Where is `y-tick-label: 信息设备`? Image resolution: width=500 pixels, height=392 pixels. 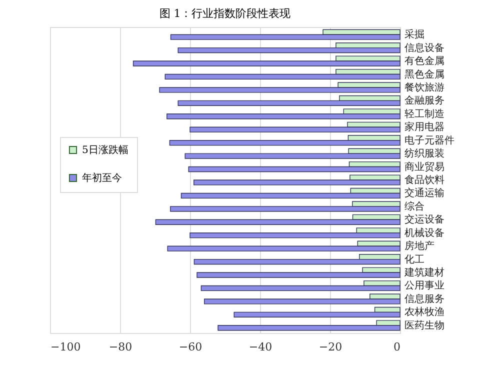
y-tick-label: 信息设备 is located at coordinates (424, 48).